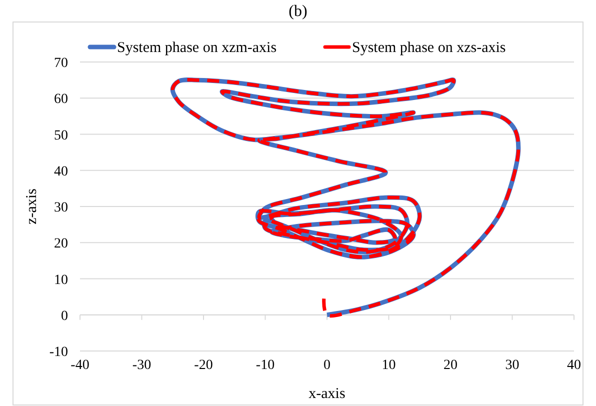 This screenshot has height=406, width=596. Describe the element at coordinates (429, 48) in the screenshot. I see `legend-label: System phase on xzs-axis` at that location.